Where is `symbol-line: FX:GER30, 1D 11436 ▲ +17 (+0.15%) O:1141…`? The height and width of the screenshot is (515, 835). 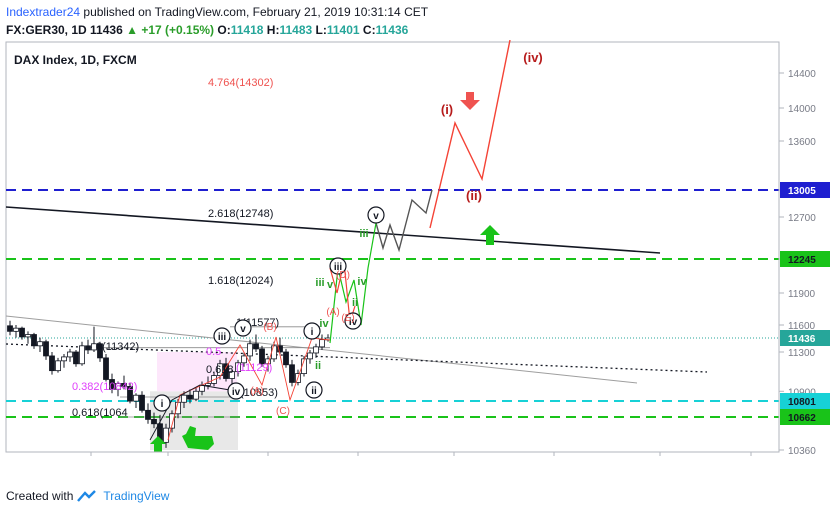 symbol-line: FX:GER30, 1D 11436 ▲ +17 (+0.15%) O:1141… is located at coordinates (207, 30).